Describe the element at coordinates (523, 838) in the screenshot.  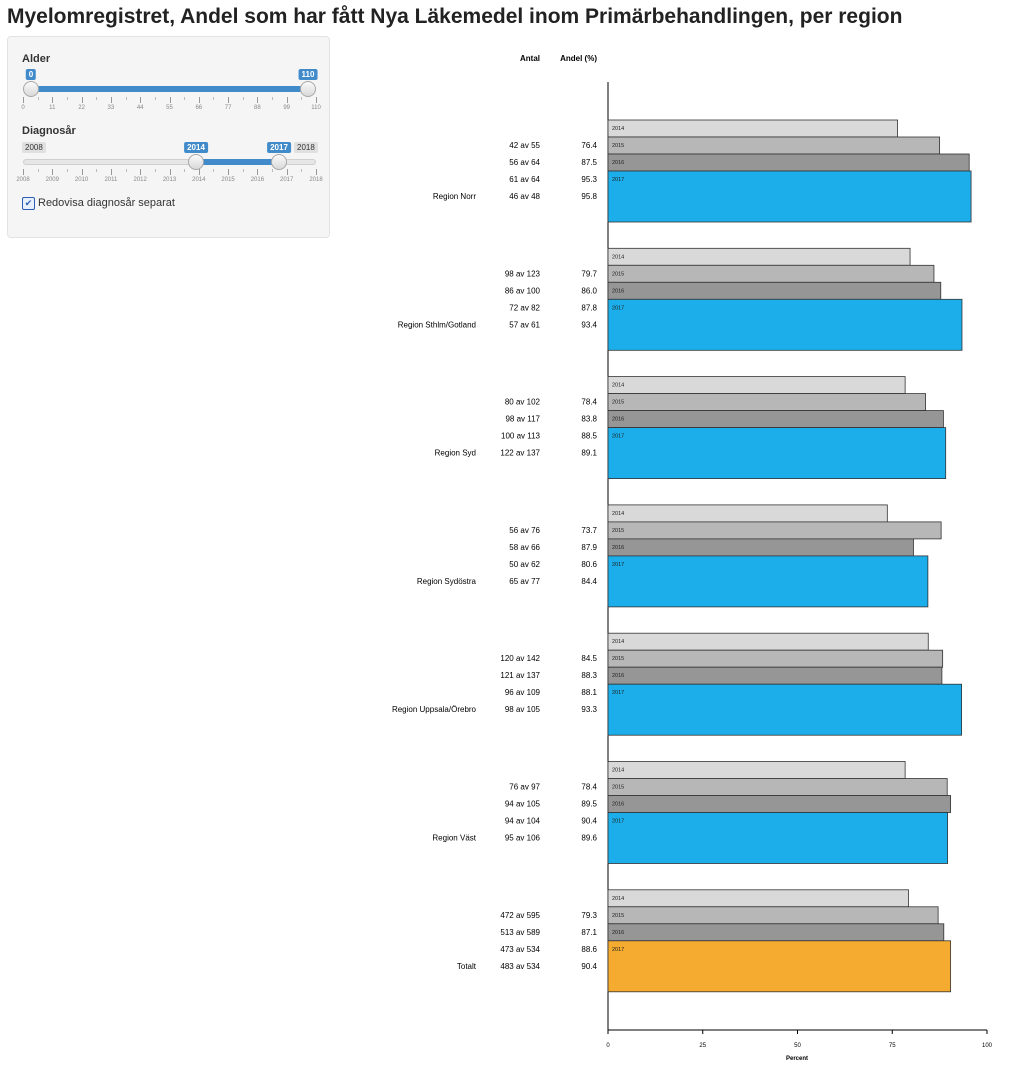
I see `antal-cell: 95 av 106` at that location.